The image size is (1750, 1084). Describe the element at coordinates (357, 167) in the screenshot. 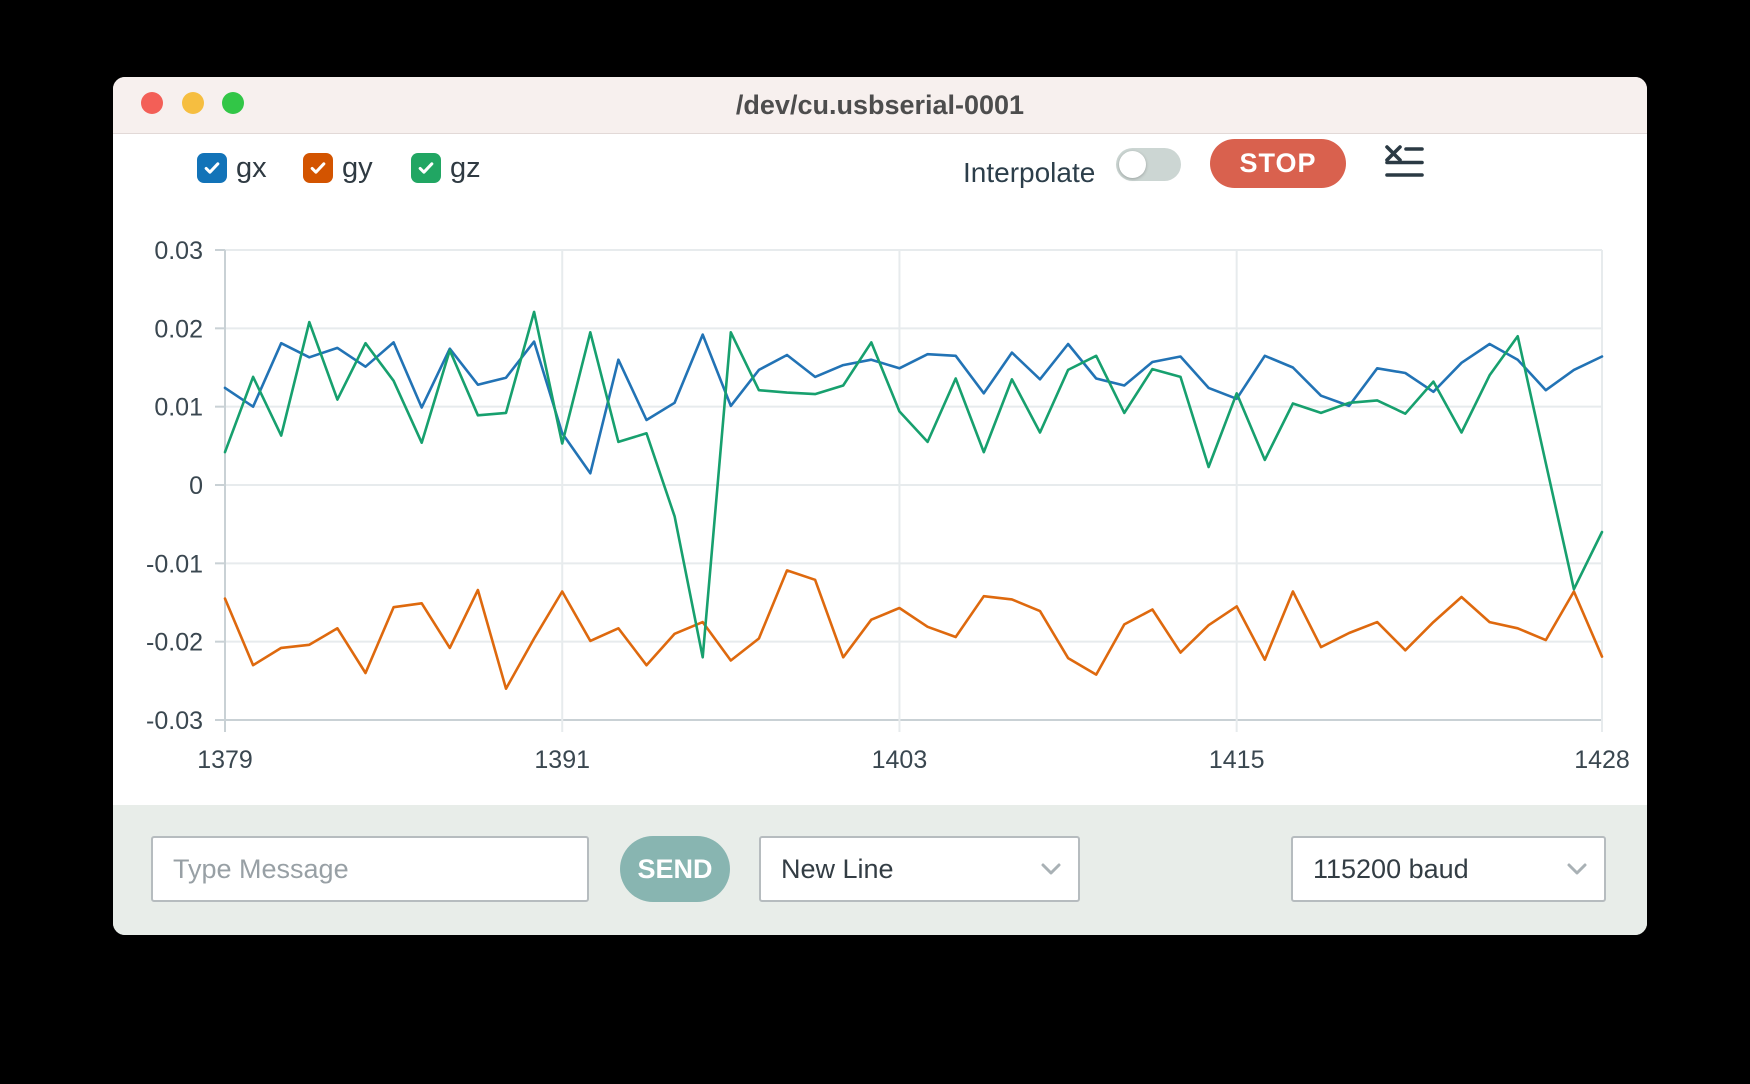

I see `gy-label: gy` at that location.